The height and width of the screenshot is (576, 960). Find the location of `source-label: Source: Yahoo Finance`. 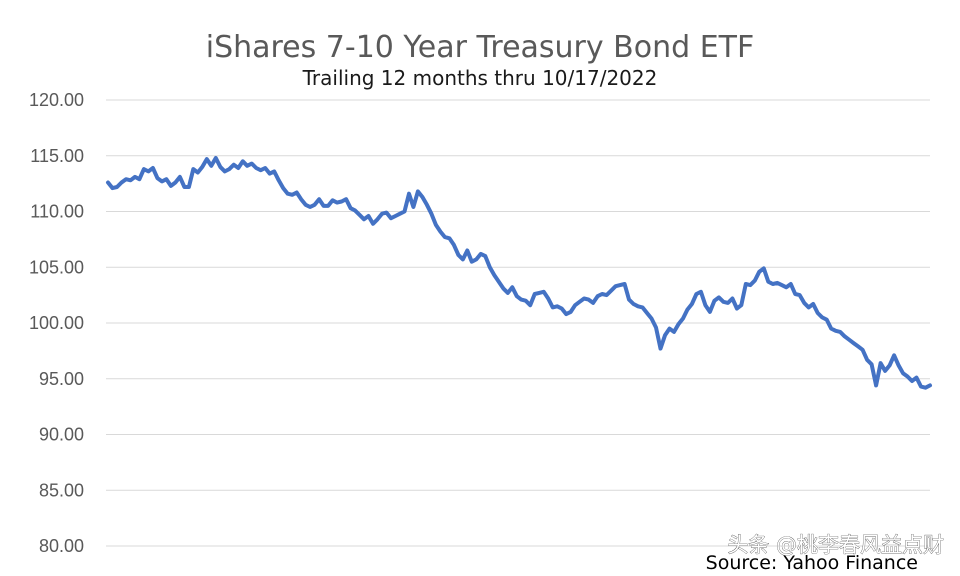

source-label: Source: Yahoo Finance is located at coordinates (812, 563).